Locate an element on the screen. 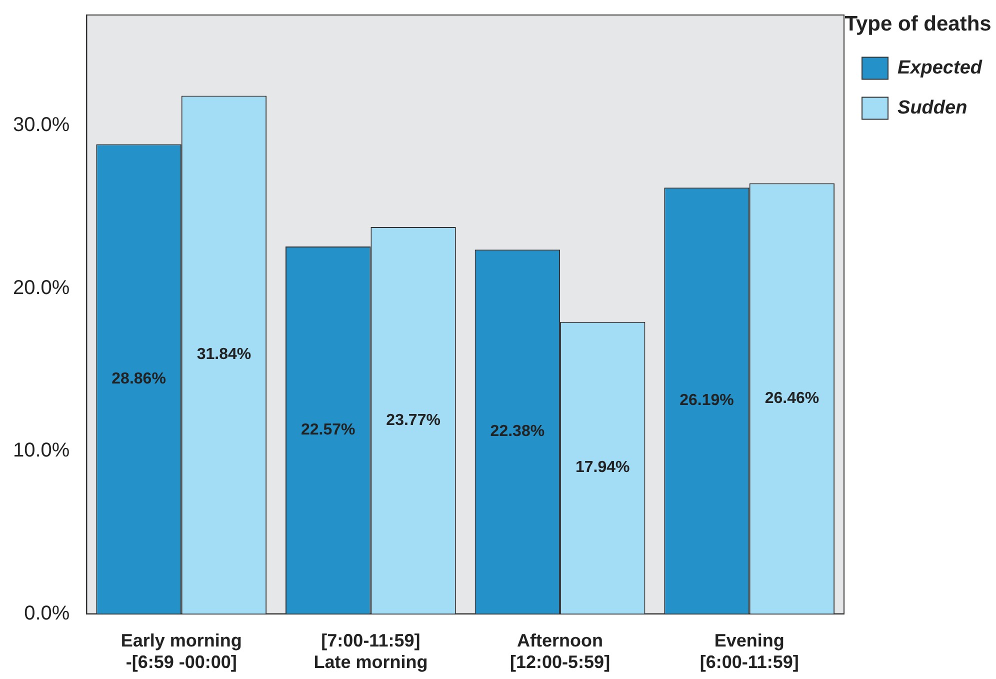 The width and height of the screenshot is (996, 679). data-label: 31.84% is located at coordinates (224, 355).